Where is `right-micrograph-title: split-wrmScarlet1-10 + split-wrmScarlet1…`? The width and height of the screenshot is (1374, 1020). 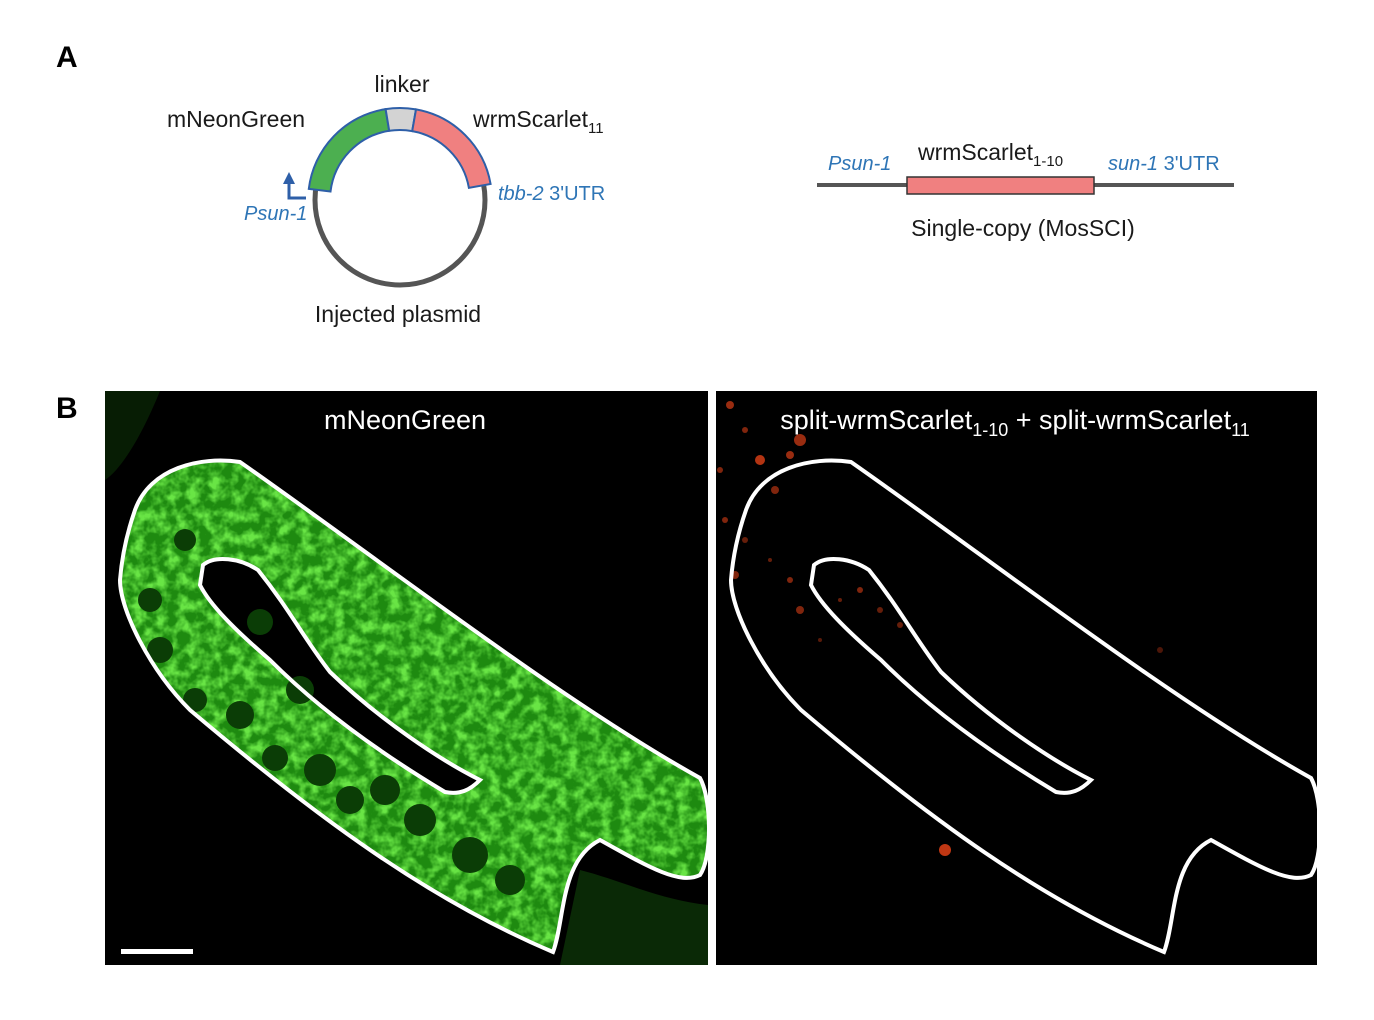
right-micrograph-title: split-wrmScarlet1-10 + split-wrmScarlet1… is located at coordinates (1015, 422).